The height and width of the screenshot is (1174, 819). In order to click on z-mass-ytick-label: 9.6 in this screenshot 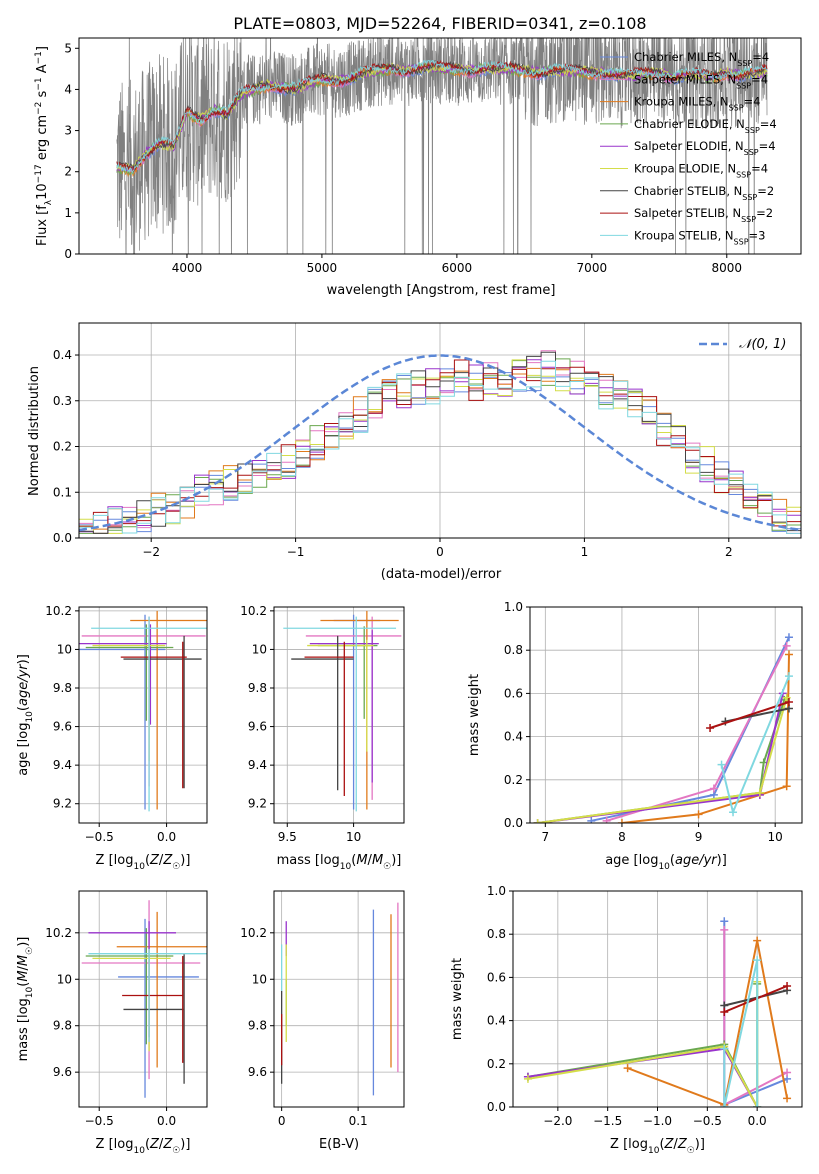, I will do `click(62, 1072)`.